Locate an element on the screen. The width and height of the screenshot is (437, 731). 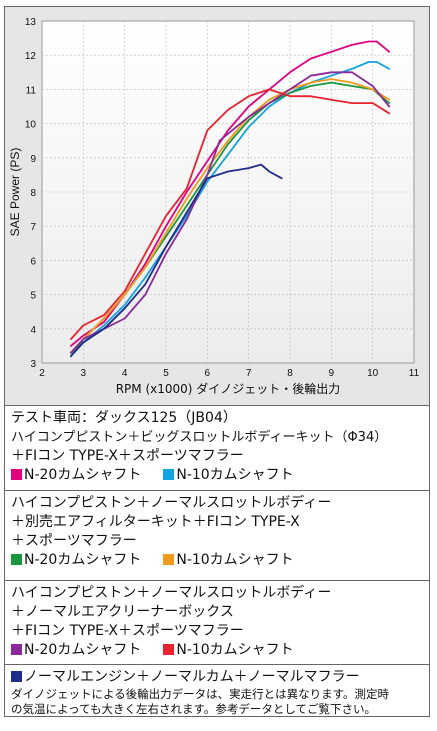
x-tick-label: 9 is located at coordinates (332, 373).